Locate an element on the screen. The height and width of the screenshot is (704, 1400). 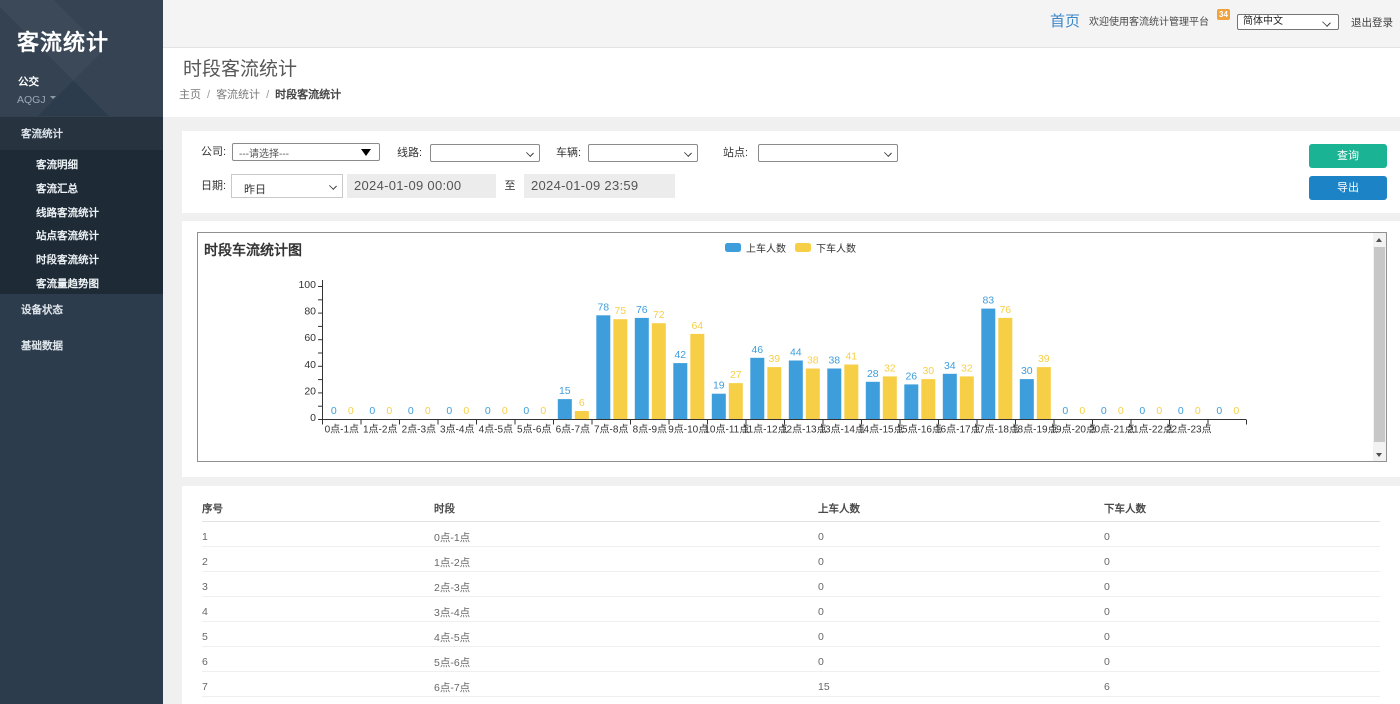
svg-text: 6 is located at coordinates (582, 403).